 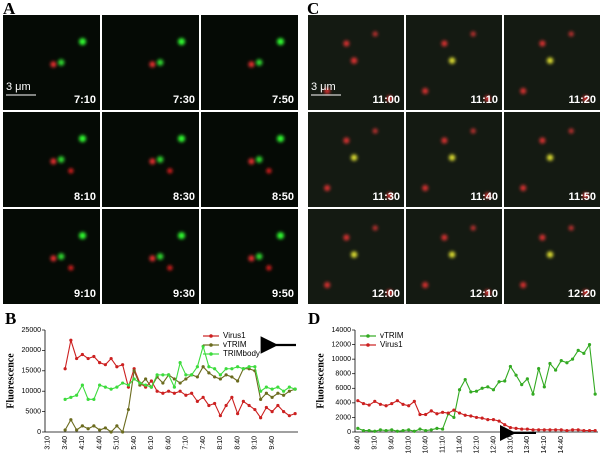 I want to click on x-tick-label: 5:10, so click(x=117, y=443).